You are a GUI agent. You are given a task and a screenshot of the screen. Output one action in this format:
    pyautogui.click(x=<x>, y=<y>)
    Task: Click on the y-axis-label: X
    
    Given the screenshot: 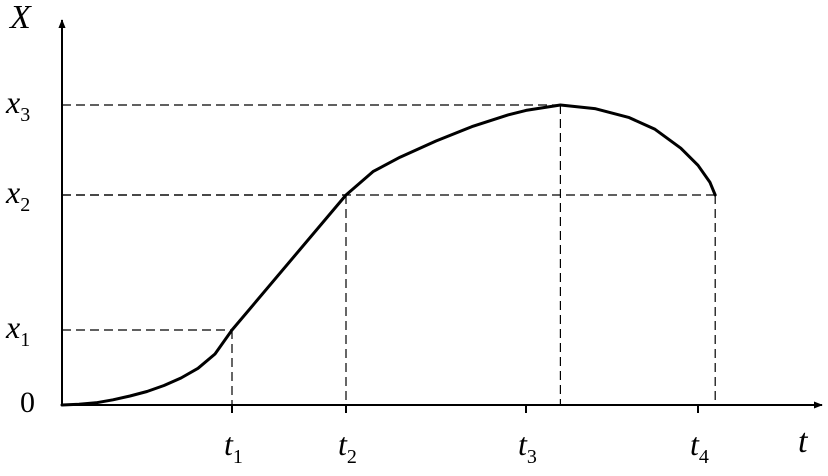 What is the action you would take?
    pyautogui.click(x=20, y=18)
    